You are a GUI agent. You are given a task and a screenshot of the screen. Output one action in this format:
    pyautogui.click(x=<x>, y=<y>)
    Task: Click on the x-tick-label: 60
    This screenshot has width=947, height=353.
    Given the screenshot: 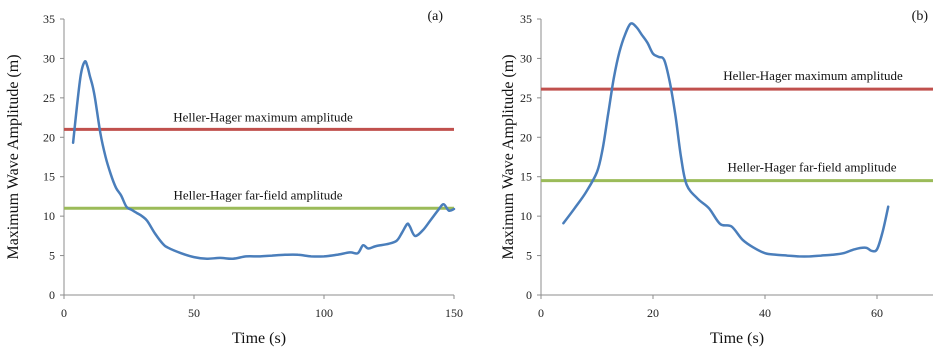 What is the action you would take?
    pyautogui.click(x=877, y=313)
    